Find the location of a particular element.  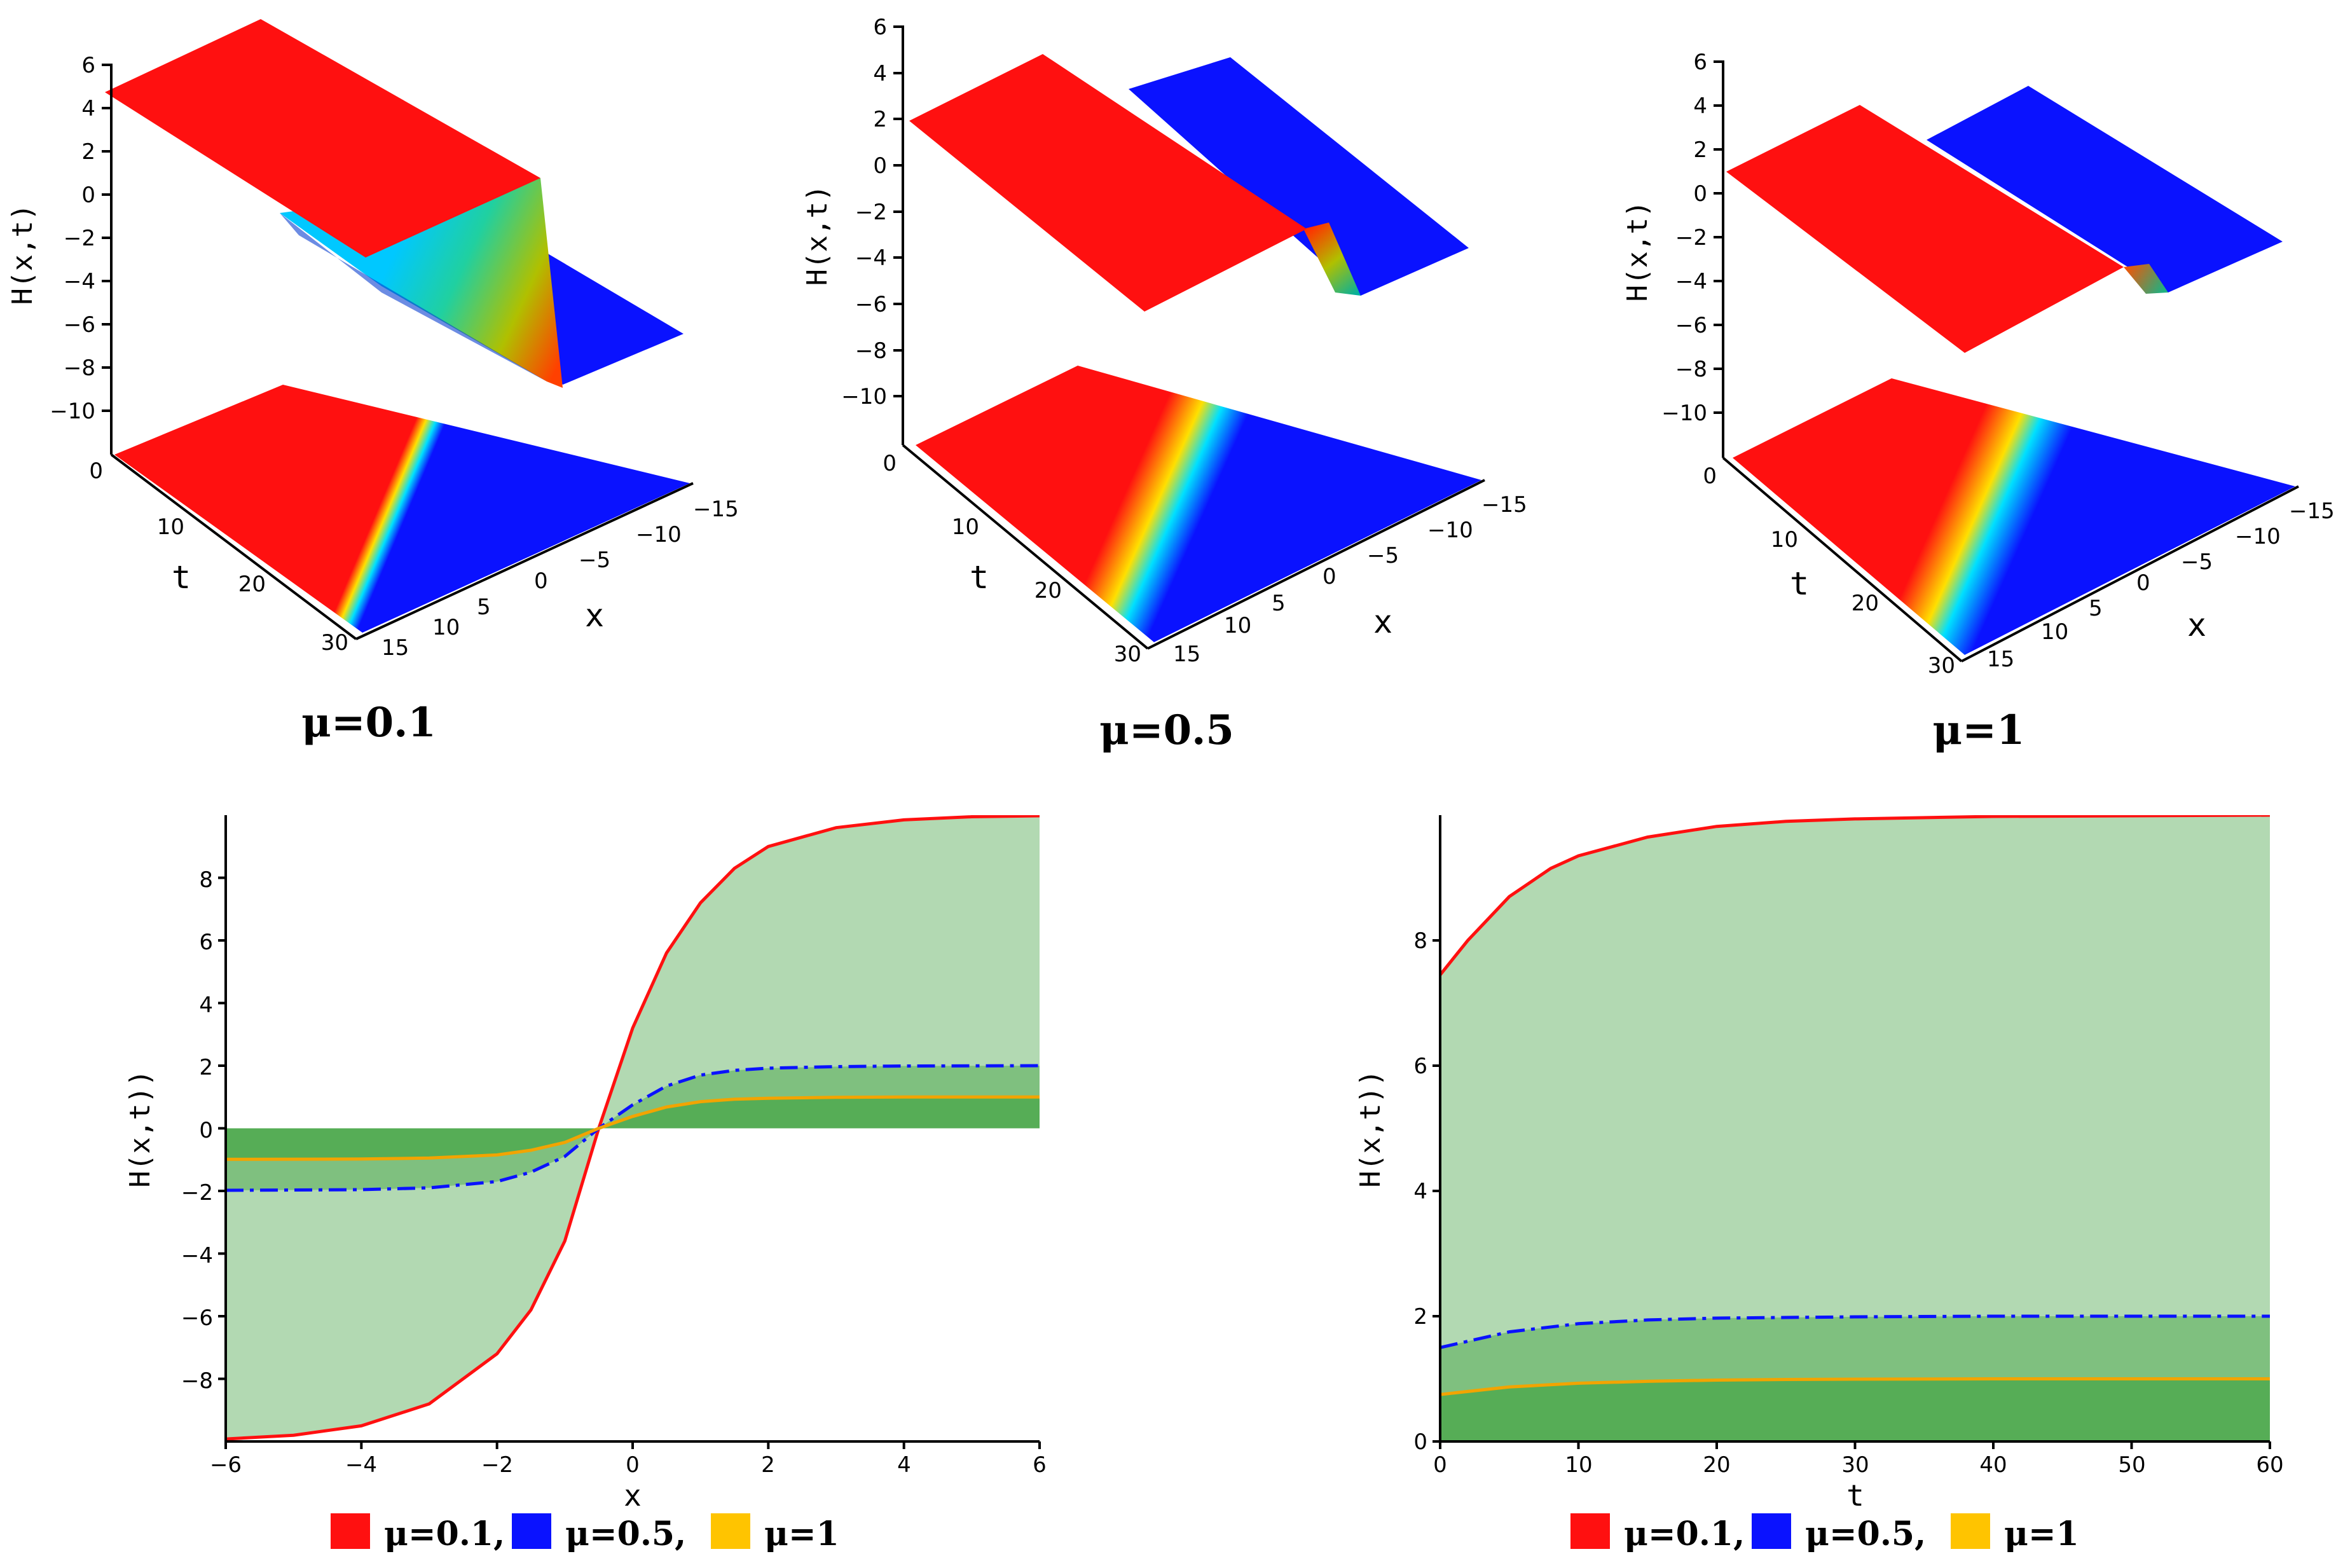

x-tick-label: −10 is located at coordinates (659, 534).